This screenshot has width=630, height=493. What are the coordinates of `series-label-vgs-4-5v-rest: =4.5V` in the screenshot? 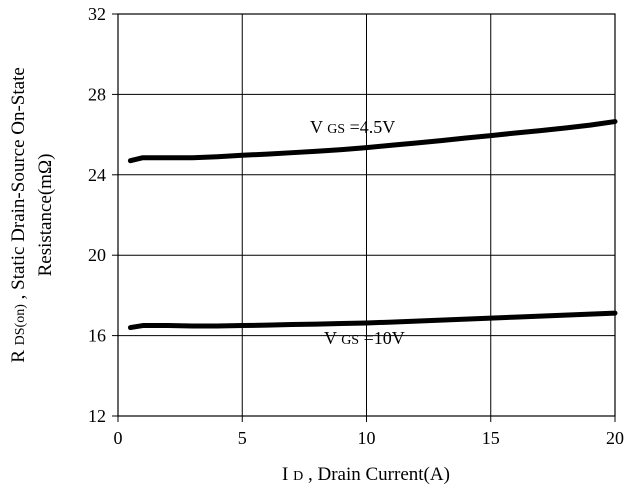 It's located at (373, 127).